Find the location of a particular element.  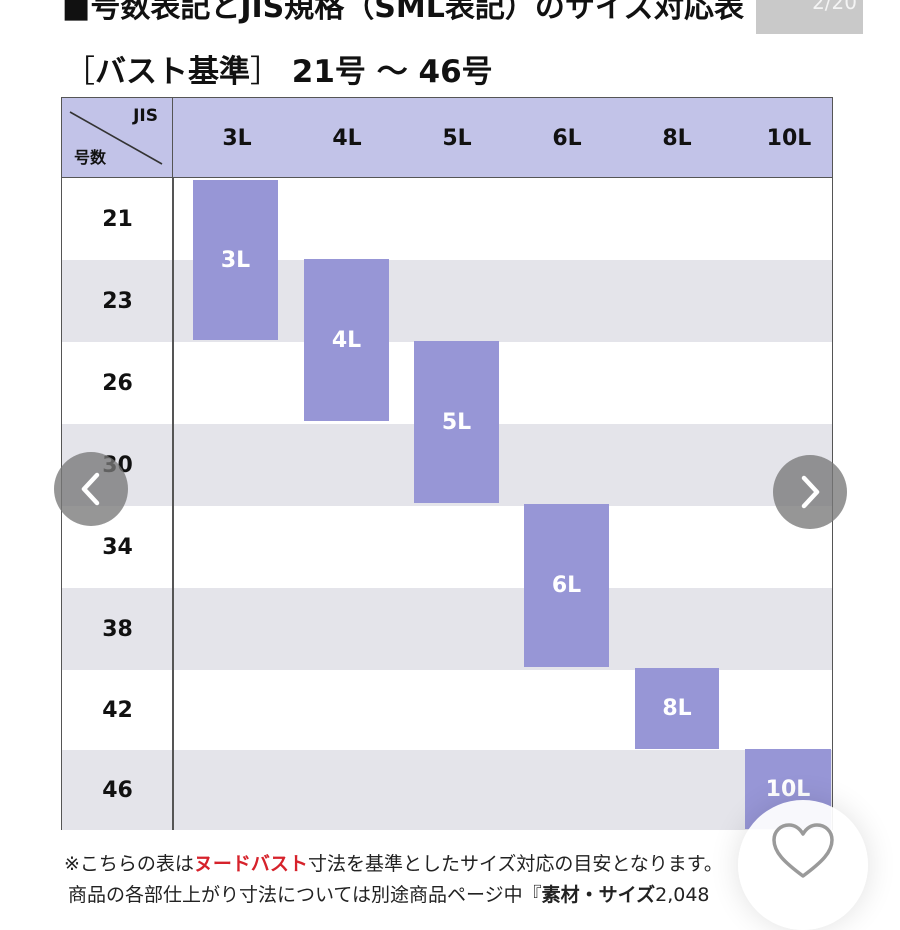

footnote2-prefix: 商品の各部仕上がり寸法については別途商品ページ中『 is located at coordinates (305, 895).